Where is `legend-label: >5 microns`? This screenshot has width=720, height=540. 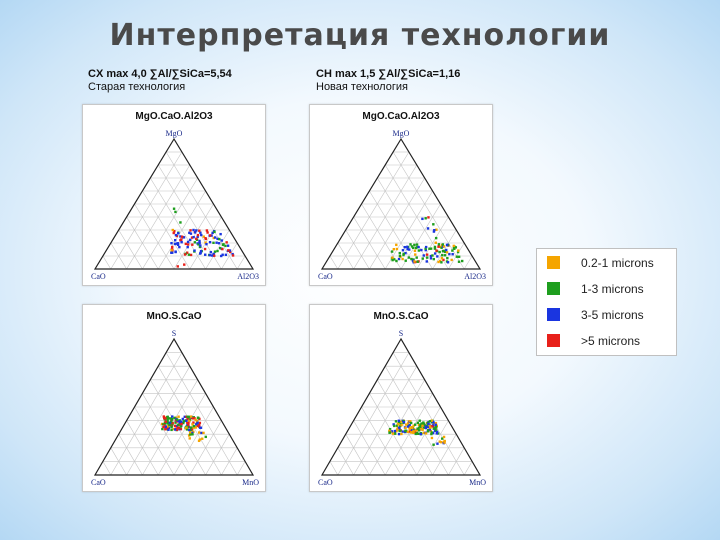
legend-label: >5 microns is located at coordinates (611, 341).